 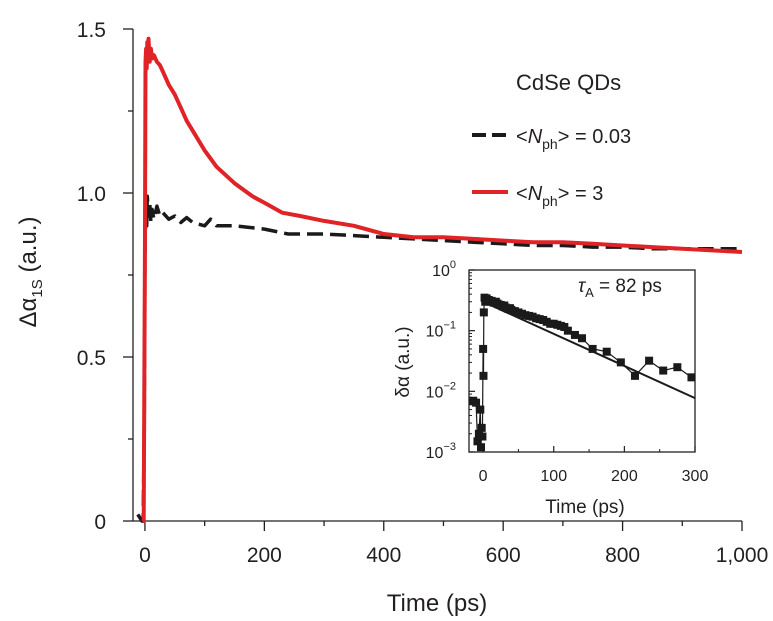 I want to click on legend-low-sub: ph, so click(x=550, y=144).